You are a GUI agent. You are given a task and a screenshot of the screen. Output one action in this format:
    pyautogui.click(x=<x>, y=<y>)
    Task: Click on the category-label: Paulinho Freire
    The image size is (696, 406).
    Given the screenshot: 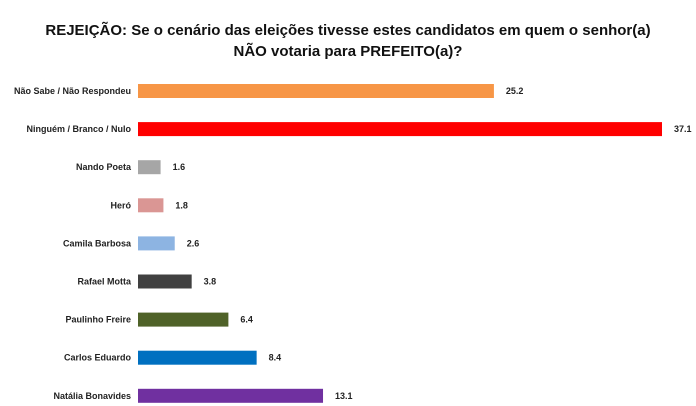 What is the action you would take?
    pyautogui.click(x=98, y=320)
    